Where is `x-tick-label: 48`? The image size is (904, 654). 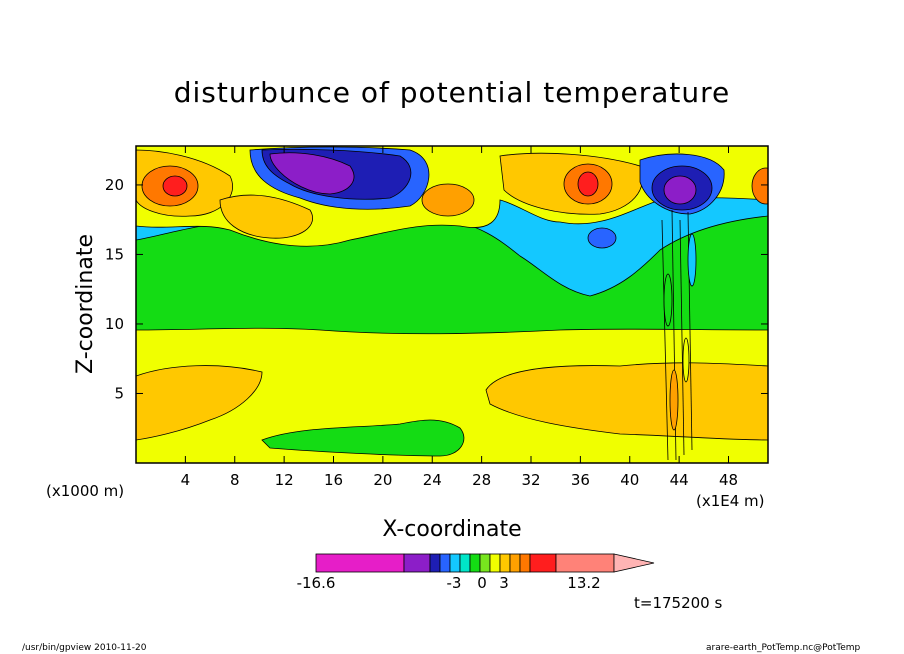
x-tick-label: 48 is located at coordinates (728, 480).